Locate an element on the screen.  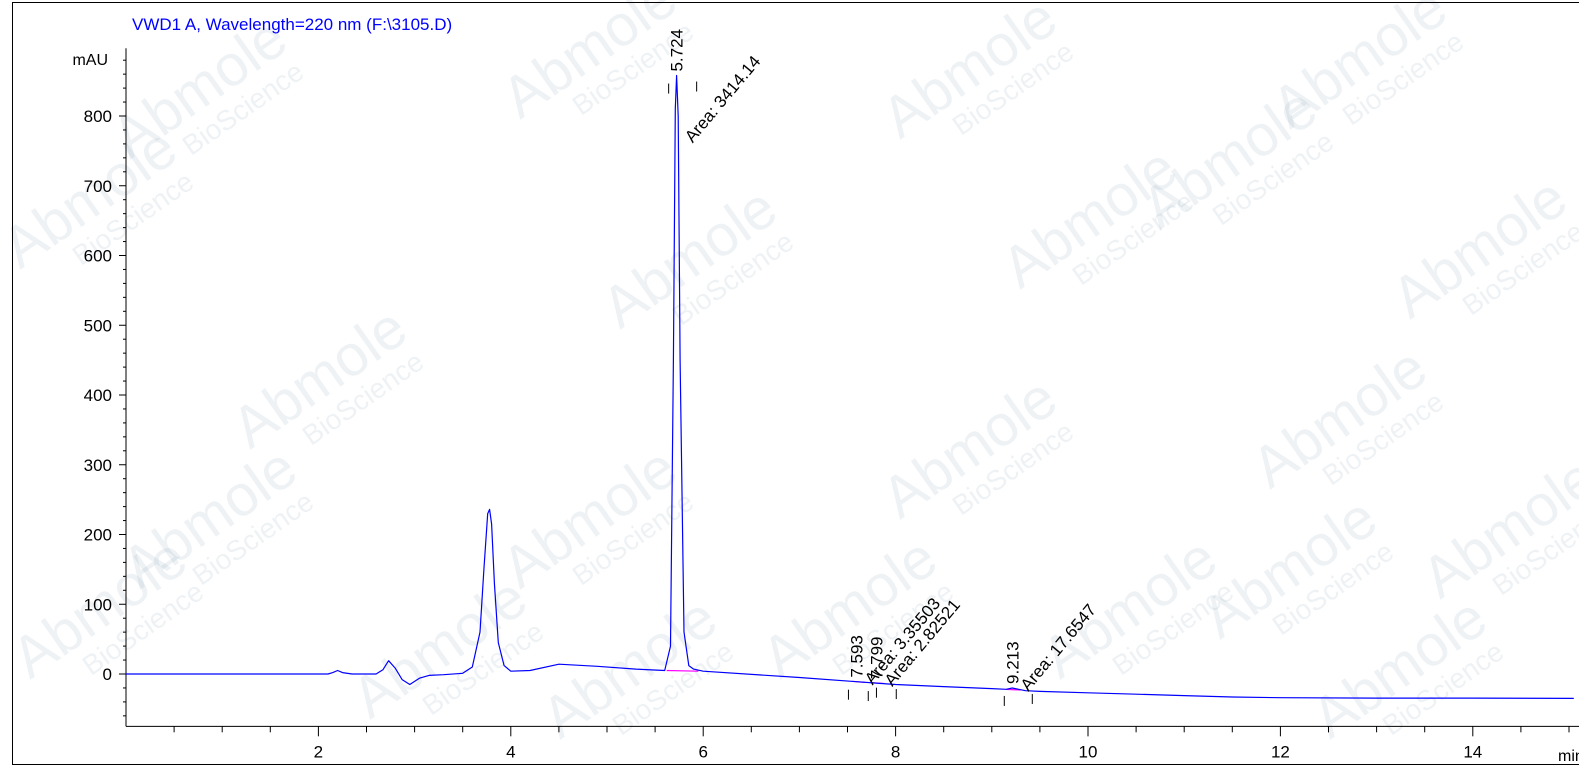
x-tick-label: 8 is located at coordinates (895, 751).